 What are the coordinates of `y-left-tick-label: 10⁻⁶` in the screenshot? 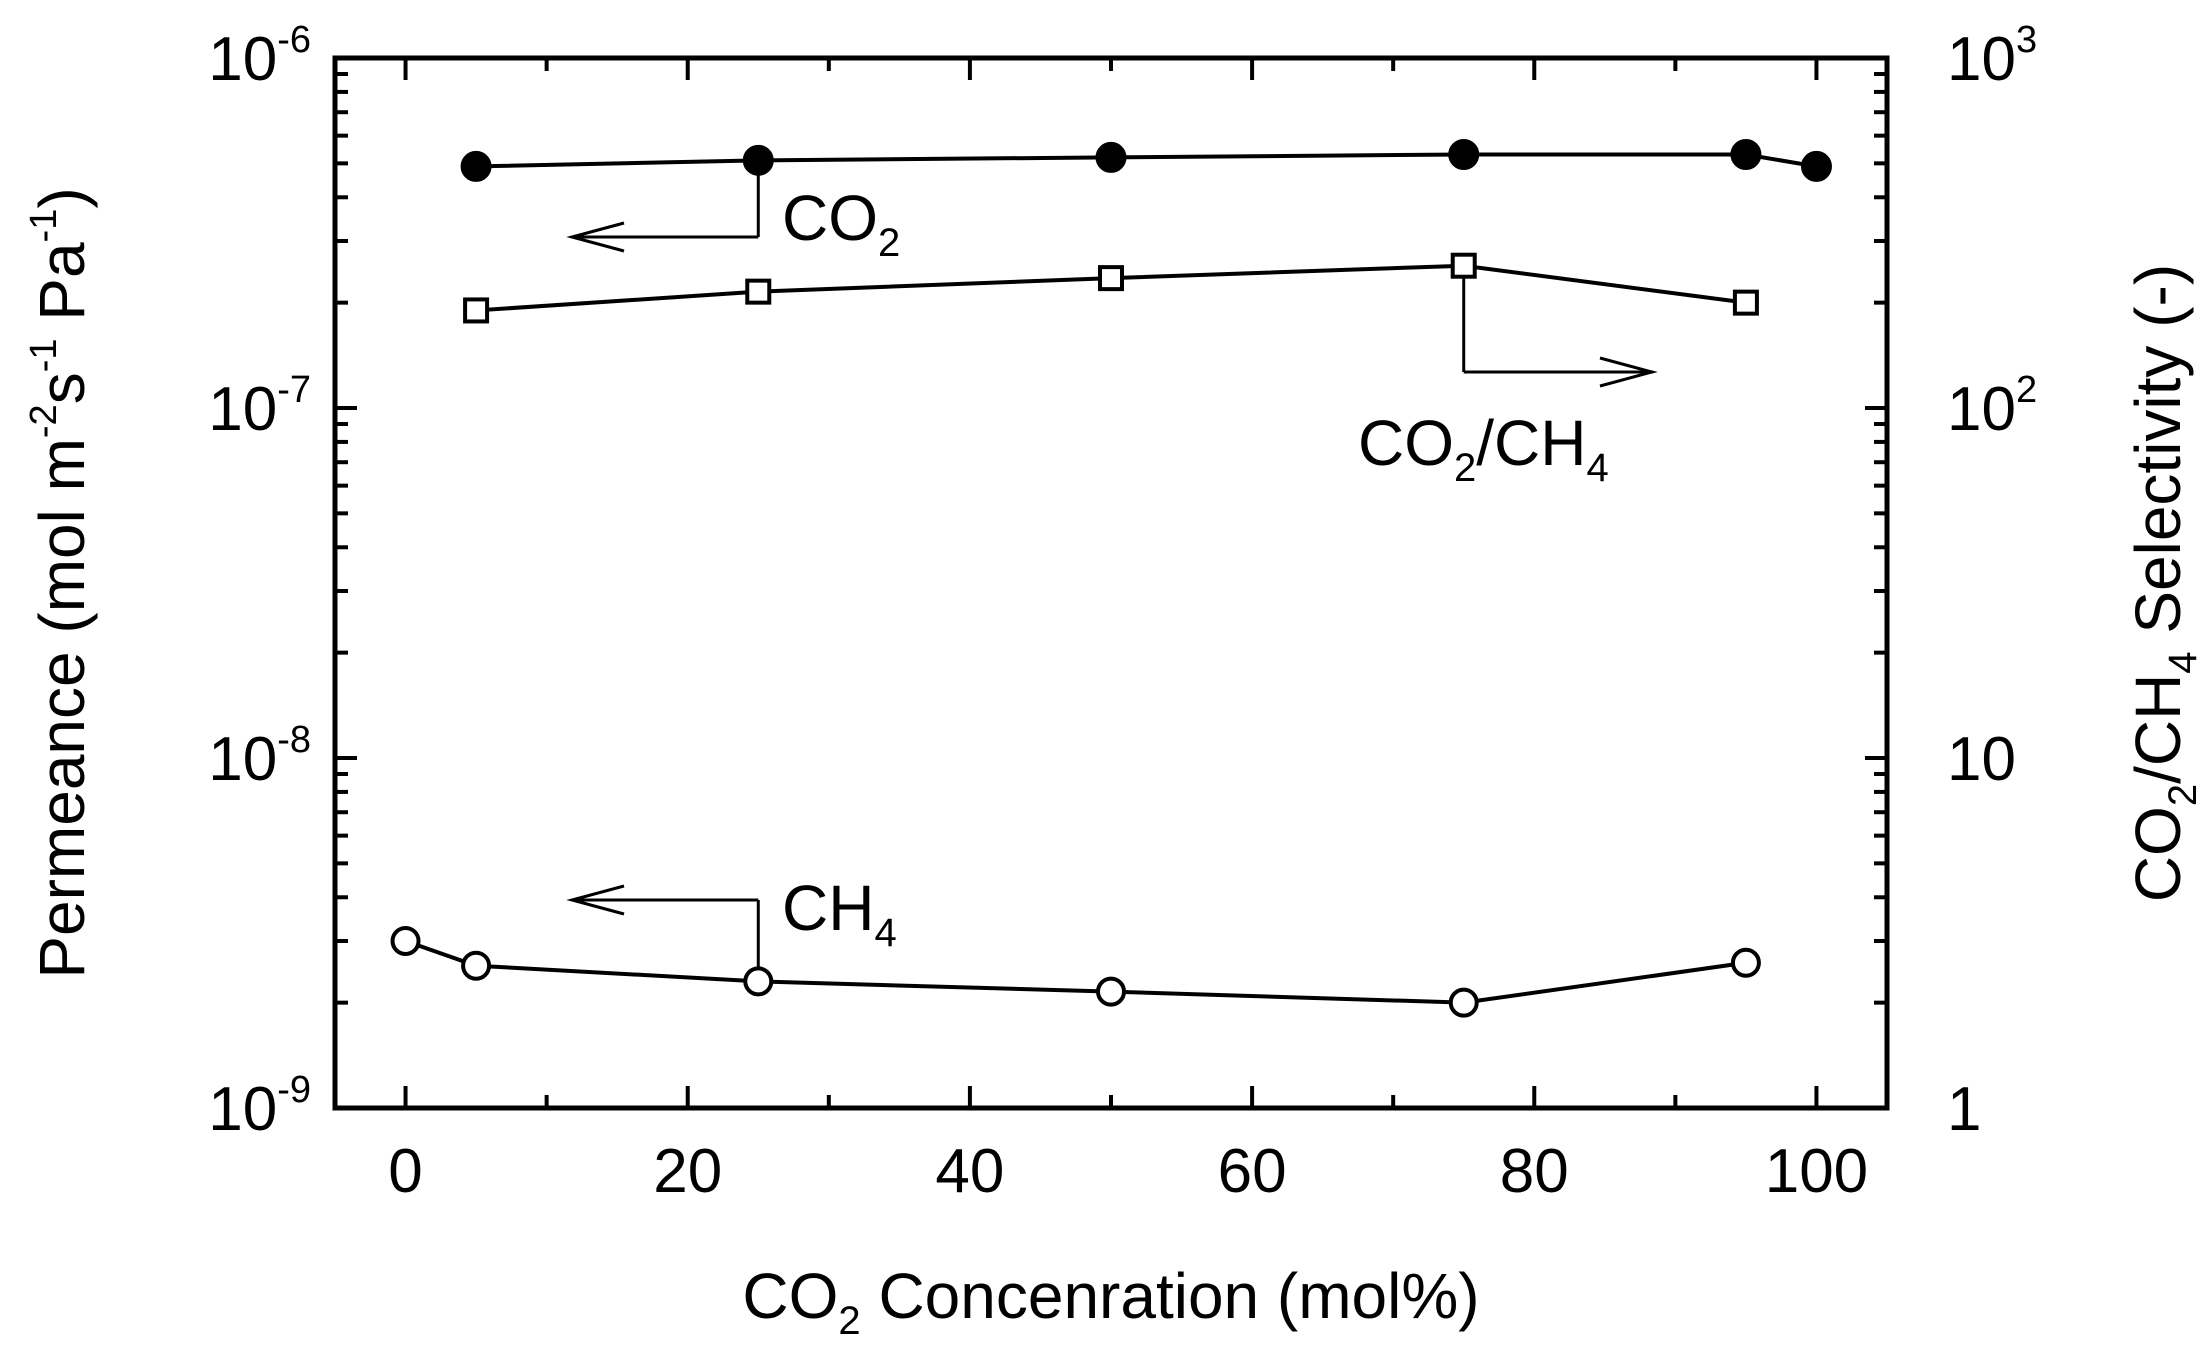 It's located at (259, 56).